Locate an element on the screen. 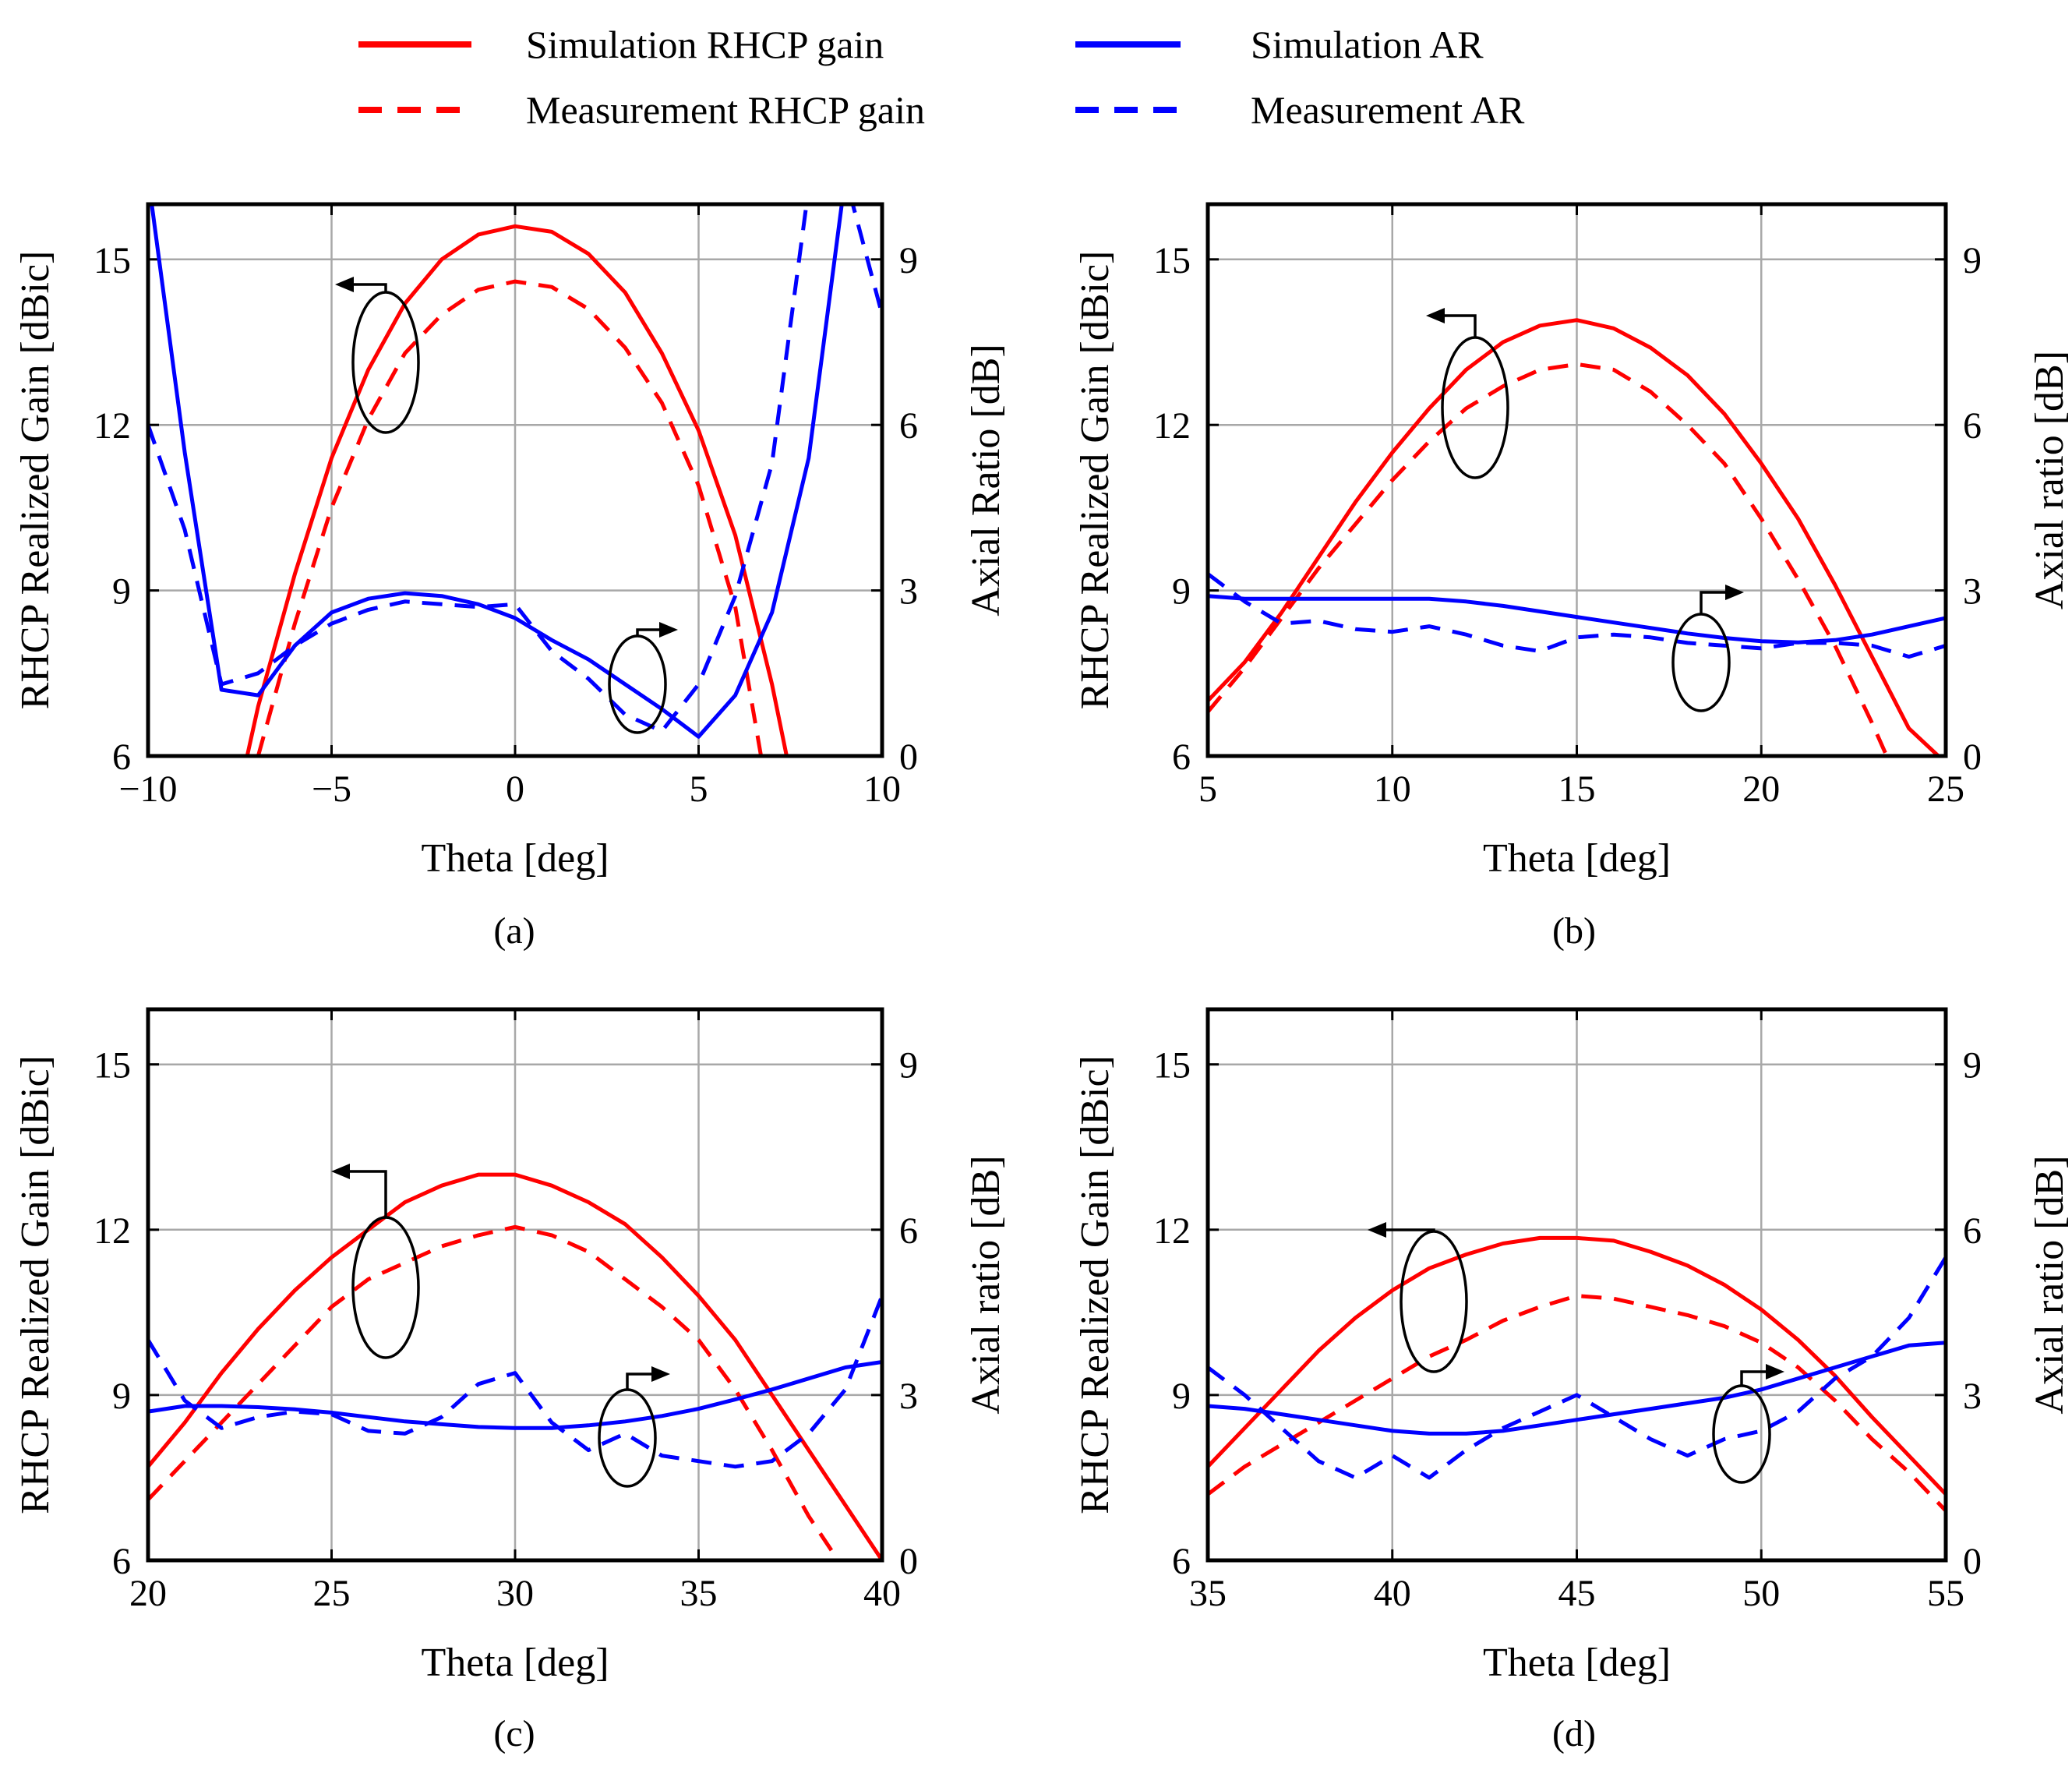  x-tick-label: 10 is located at coordinates (882, 789).